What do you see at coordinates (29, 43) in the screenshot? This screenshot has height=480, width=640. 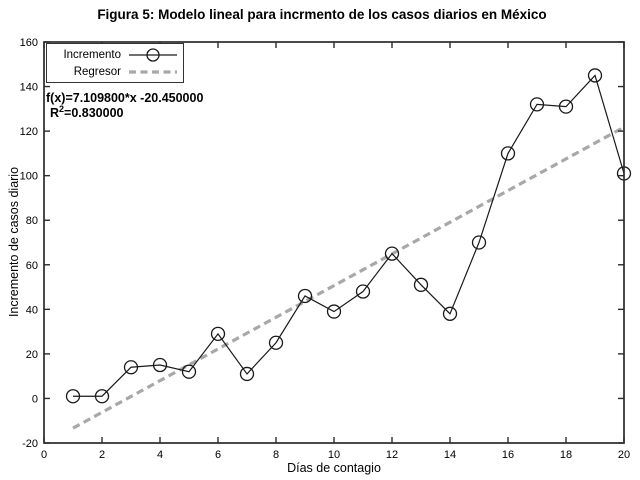 I see `y-tick-label: 160` at bounding box center [29, 43].